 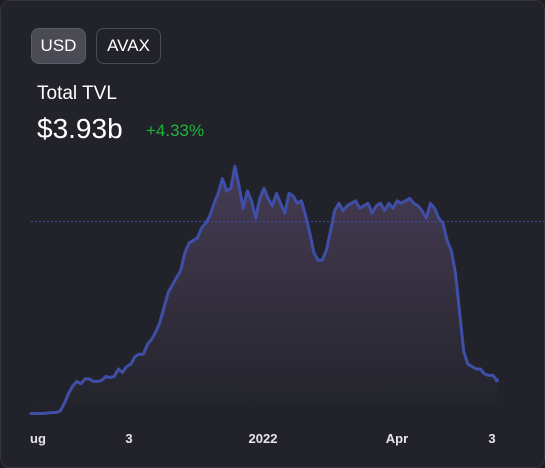 I want to click on usd-toggle-button: USD, so click(x=58, y=46).